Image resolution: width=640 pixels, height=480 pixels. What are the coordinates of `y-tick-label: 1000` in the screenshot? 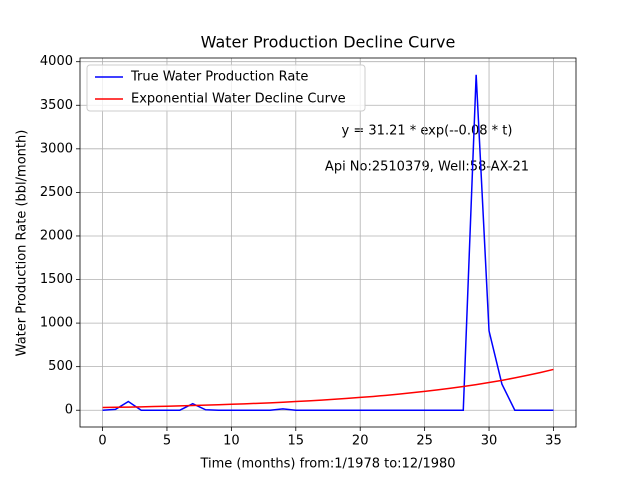 It's located at (56, 323).